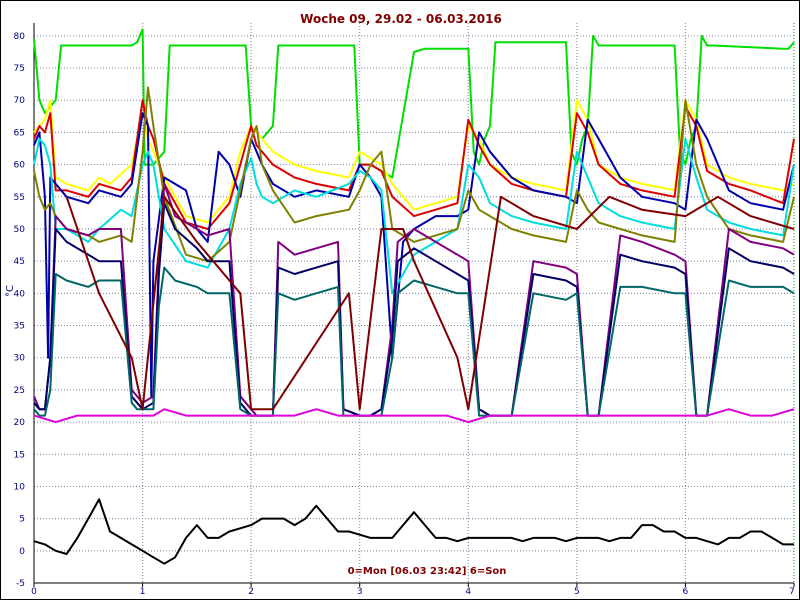  I want to click on y-tick-label: 40, so click(20, 294).